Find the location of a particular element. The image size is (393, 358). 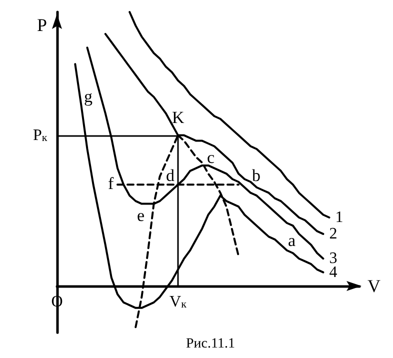

x-tick-label: Vк is located at coordinates (179, 302).